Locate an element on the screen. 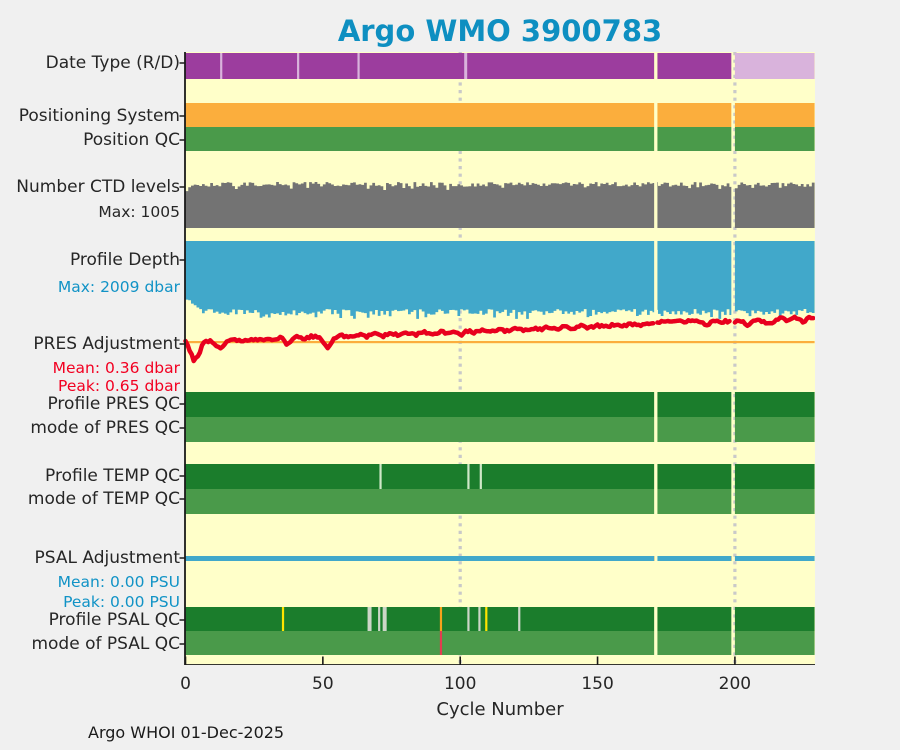  row-label-mode-temp-qc: mode of TEMP QC is located at coordinates (103, 499).